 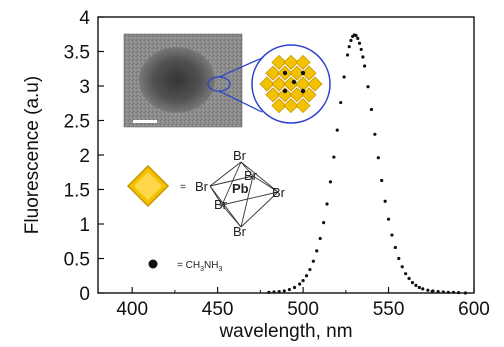 What do you see at coordinates (240, 231) in the screenshot?
I see `br-atom-bottom: Br` at bounding box center [240, 231].